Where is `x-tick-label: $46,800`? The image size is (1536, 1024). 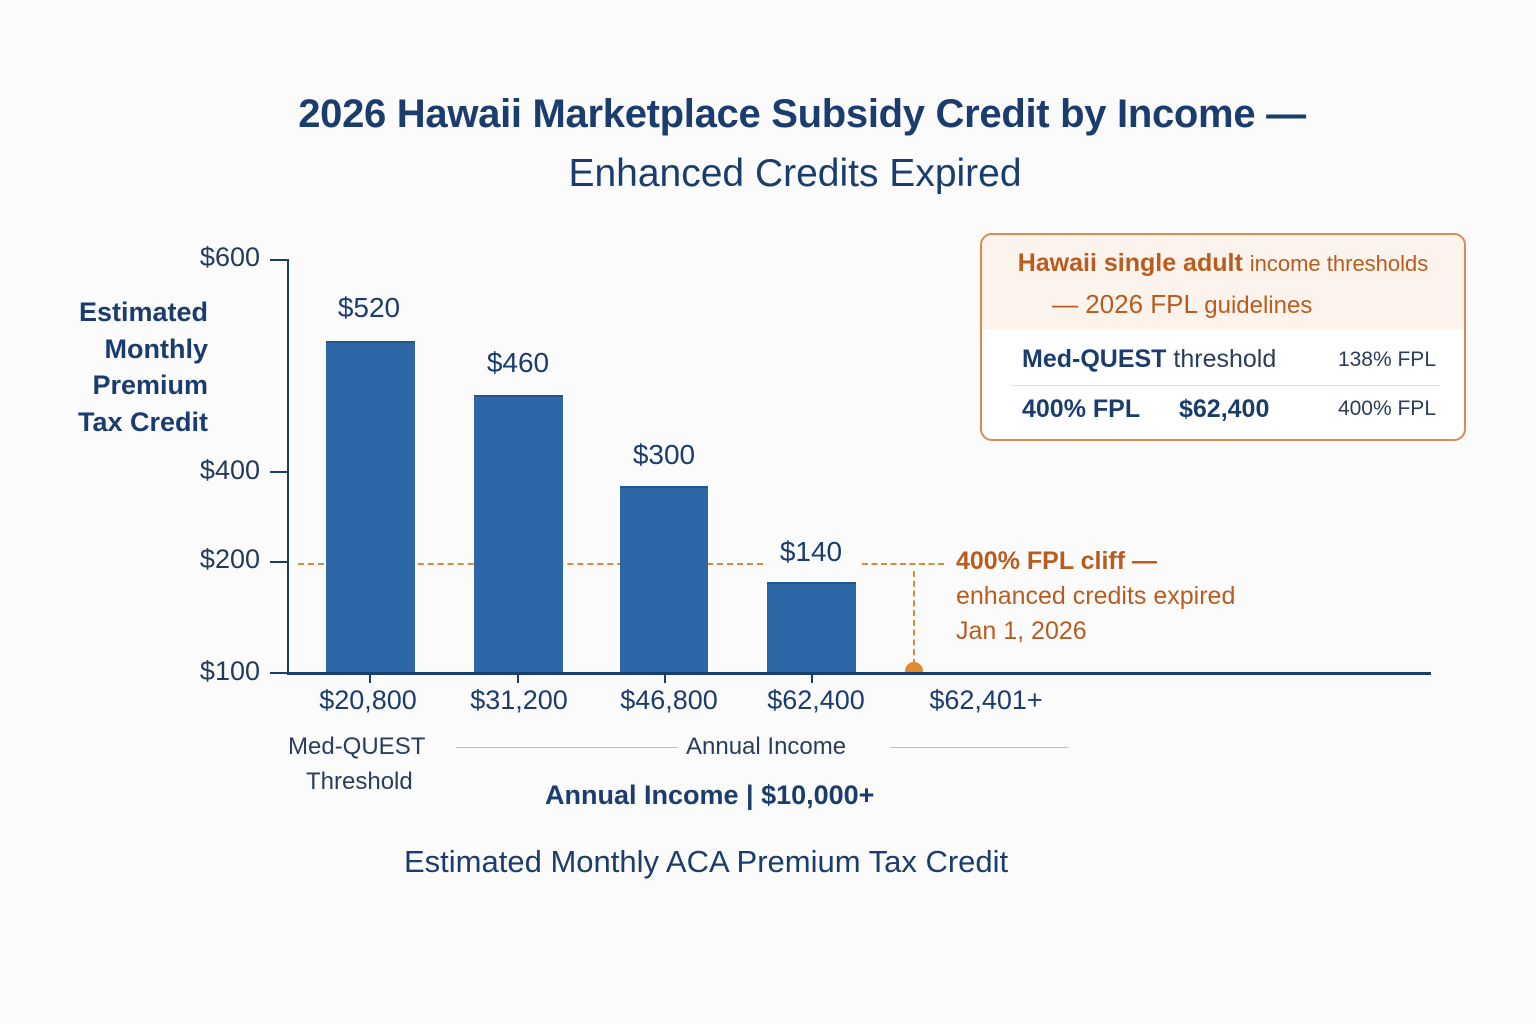
x-tick-label: $46,800 is located at coordinates (669, 700).